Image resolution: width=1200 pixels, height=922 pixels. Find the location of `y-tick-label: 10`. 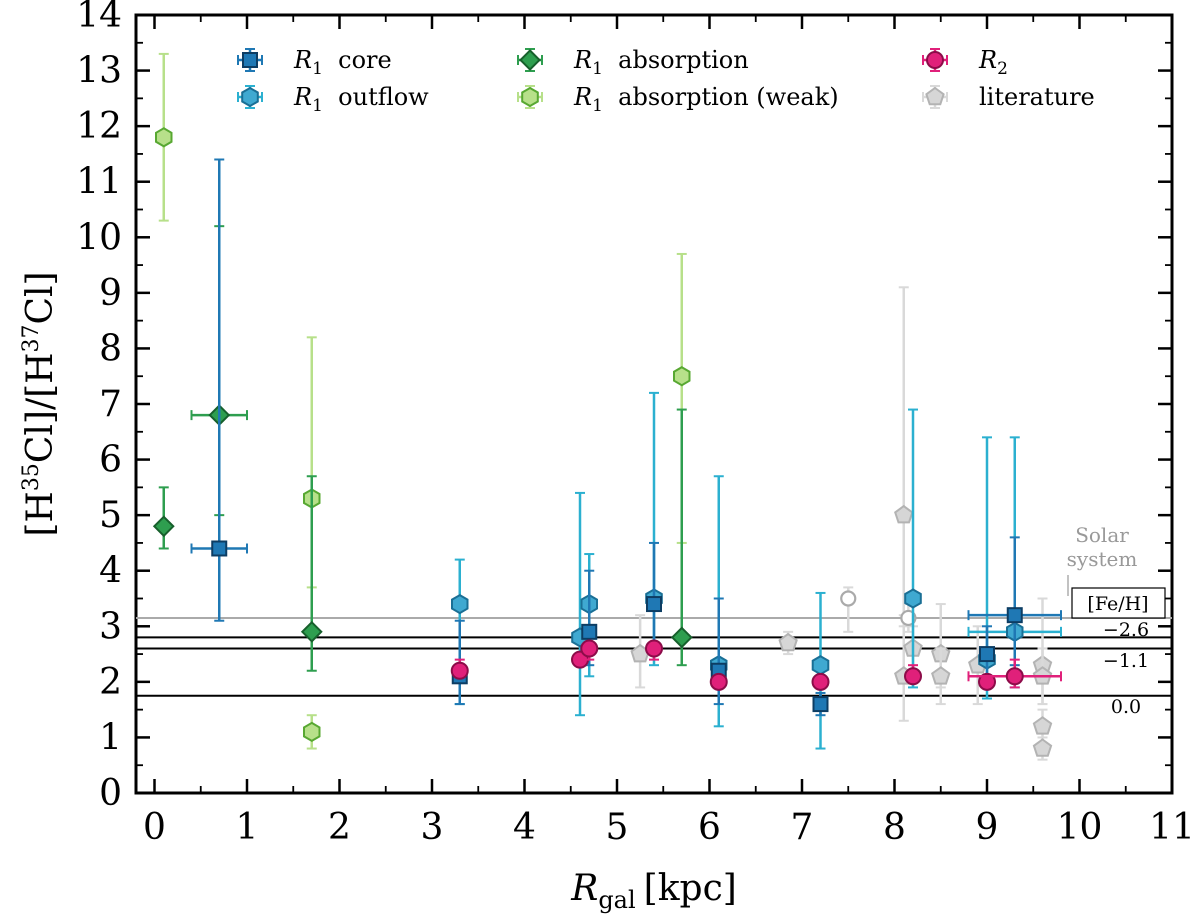

y-tick-label: 10 is located at coordinates (99, 237).